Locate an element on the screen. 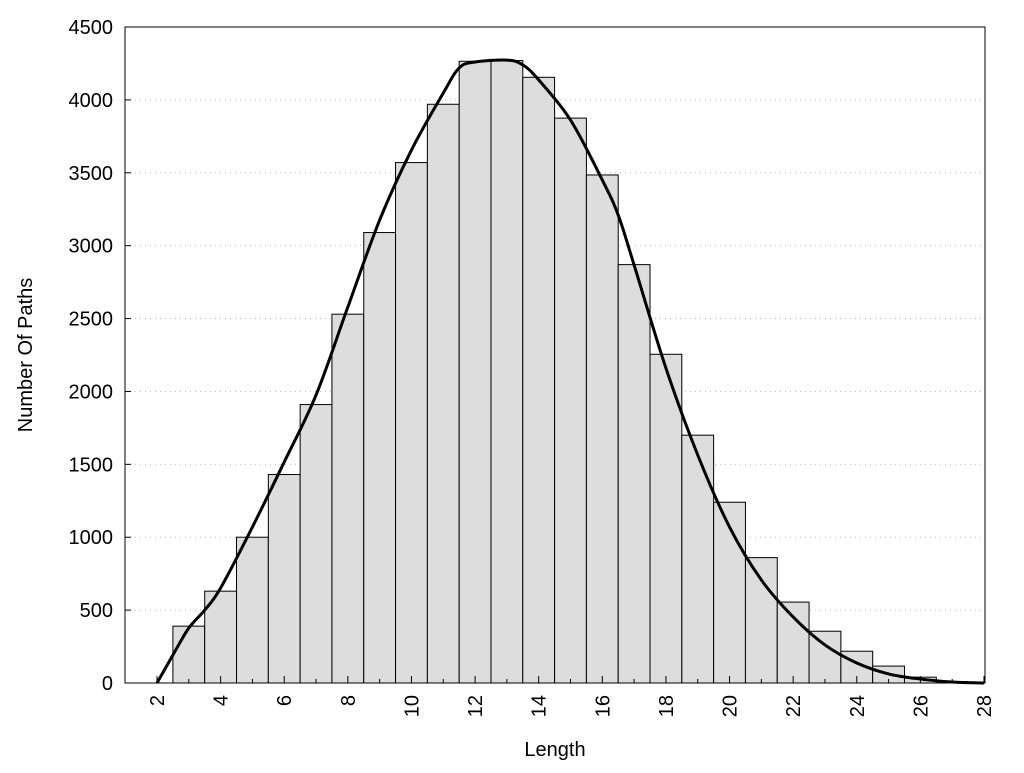  y-tick-label: 2000 is located at coordinates (91, 392).